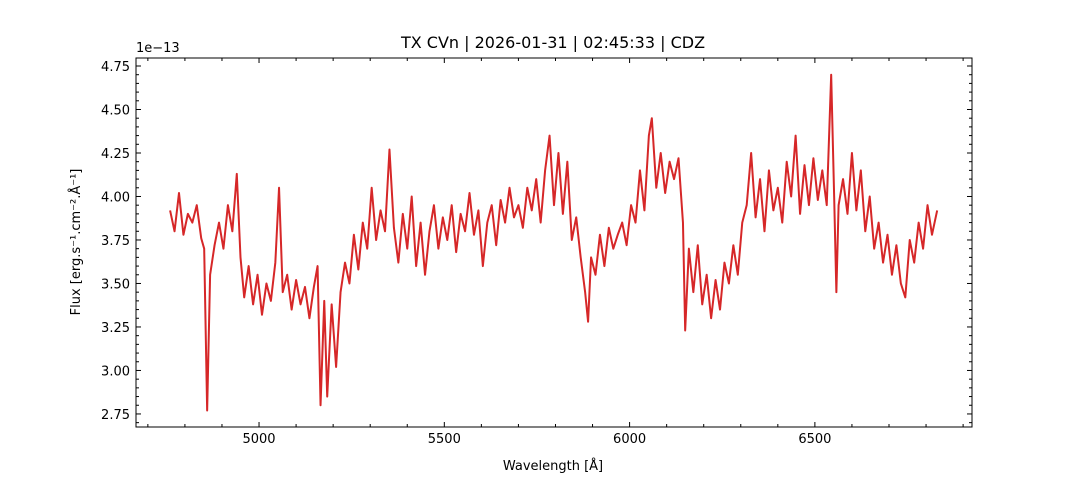 The height and width of the screenshot is (480, 1080). What do you see at coordinates (158, 48) in the screenshot?
I see `y-offset-label: 1e−13` at bounding box center [158, 48].